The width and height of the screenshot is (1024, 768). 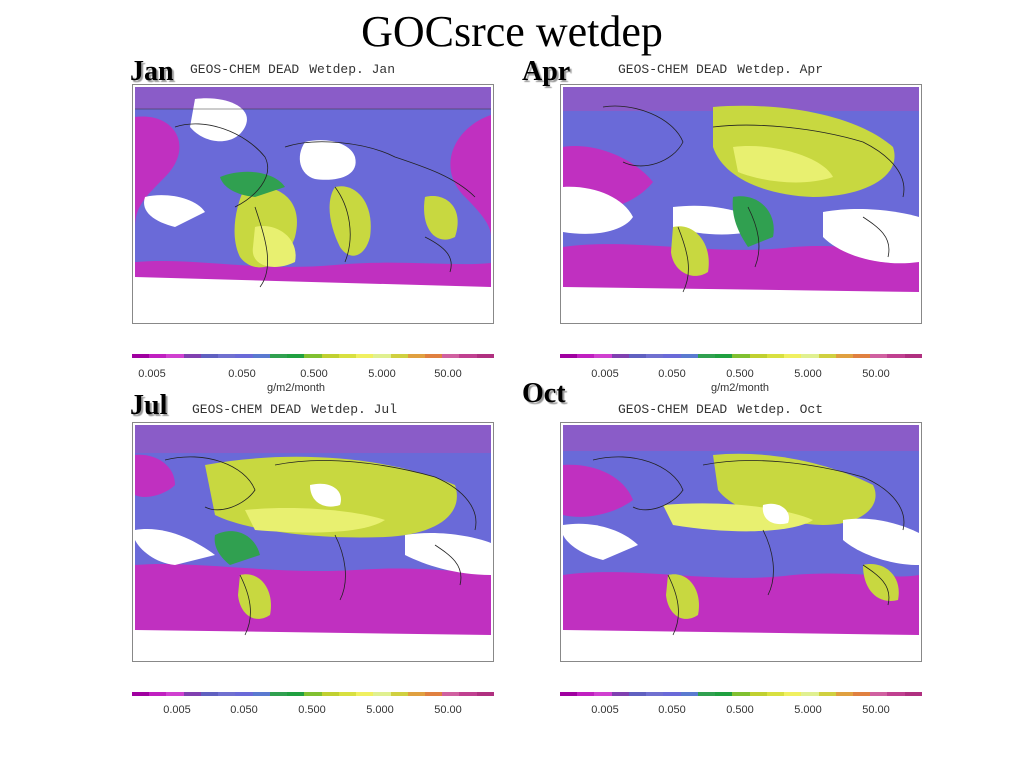 I want to click on wetdep-map-jan, so click(x=313, y=204).